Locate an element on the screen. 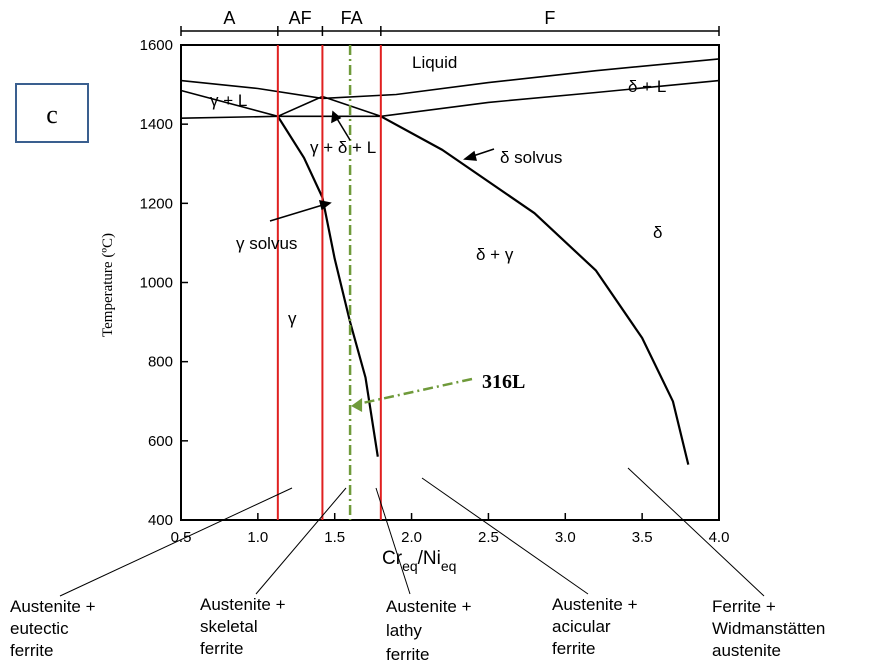 The image size is (896, 666). x-axis-label-sub2: eq is located at coordinates (449, 566).